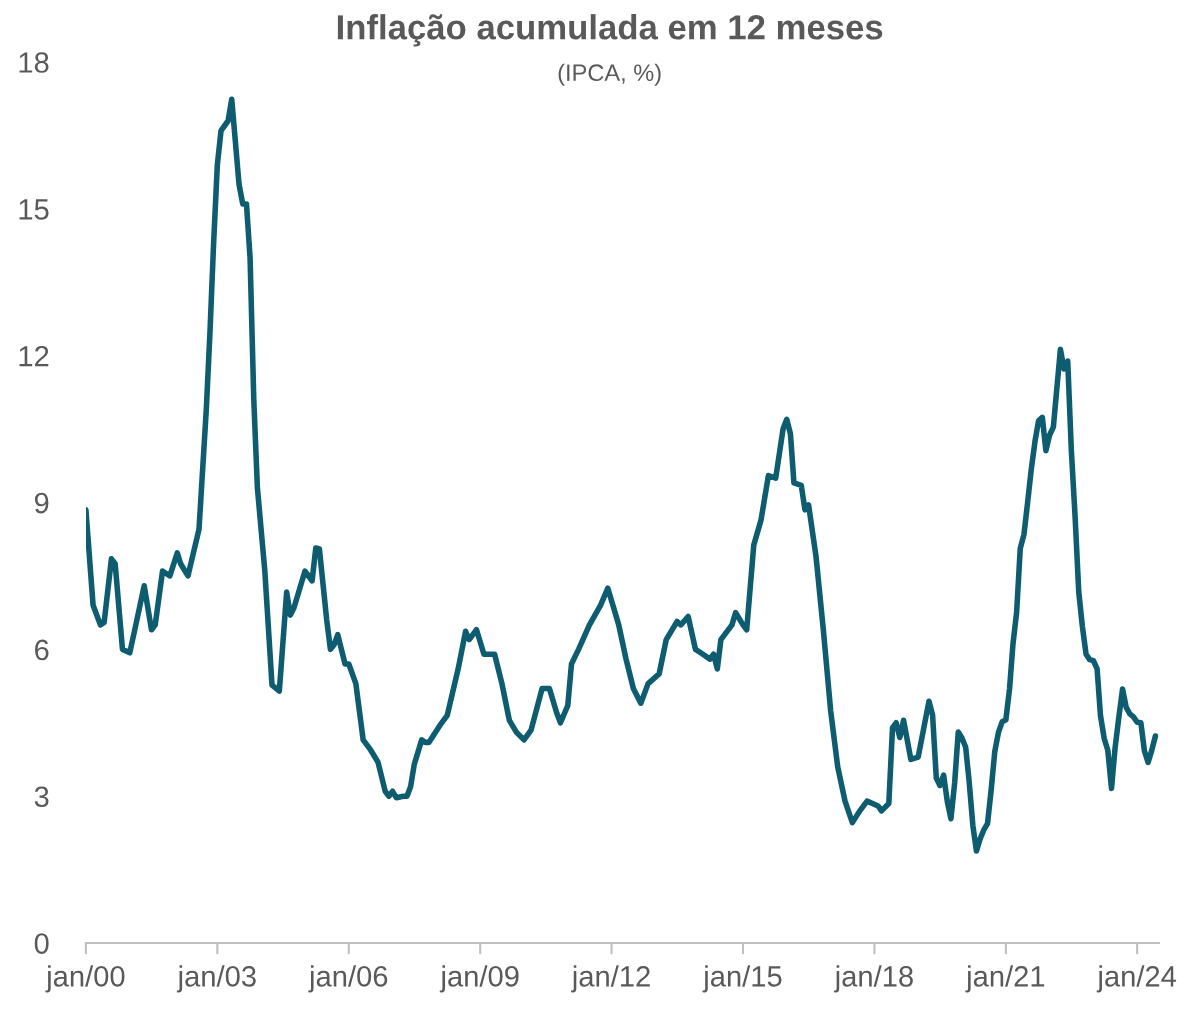 The height and width of the screenshot is (1010, 1193). Describe the element at coordinates (348, 979) in the screenshot. I see `x-tick-label: jan/06` at that location.